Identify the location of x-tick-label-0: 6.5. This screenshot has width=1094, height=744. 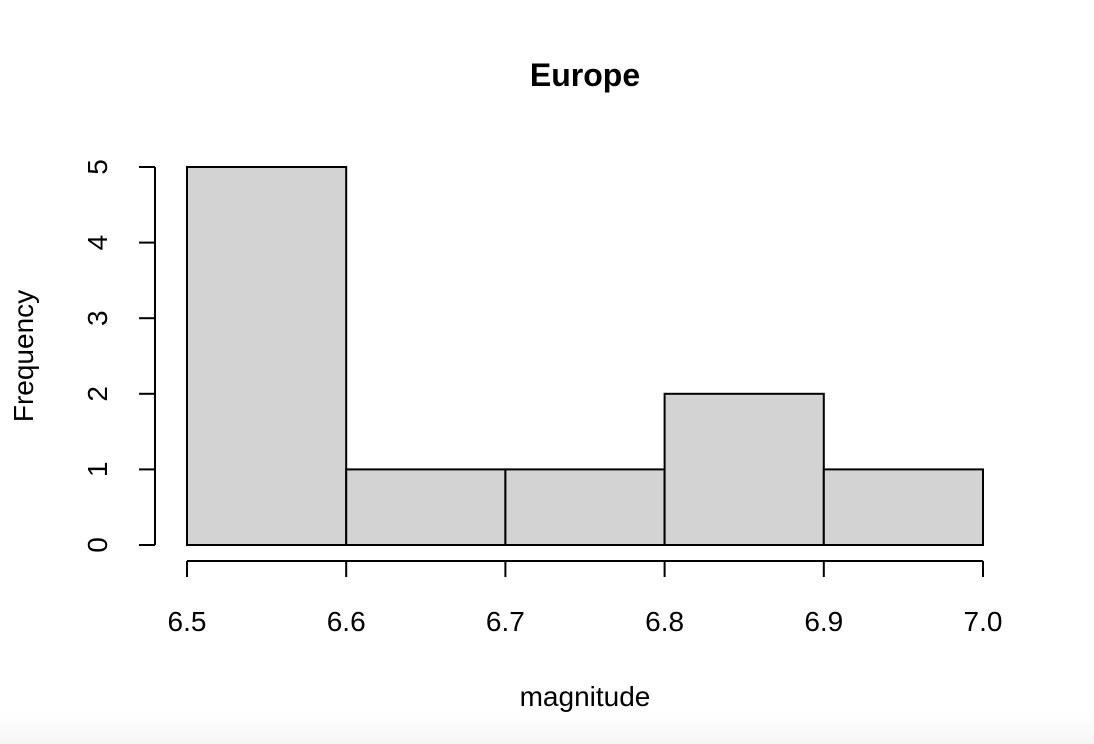
(187, 621).